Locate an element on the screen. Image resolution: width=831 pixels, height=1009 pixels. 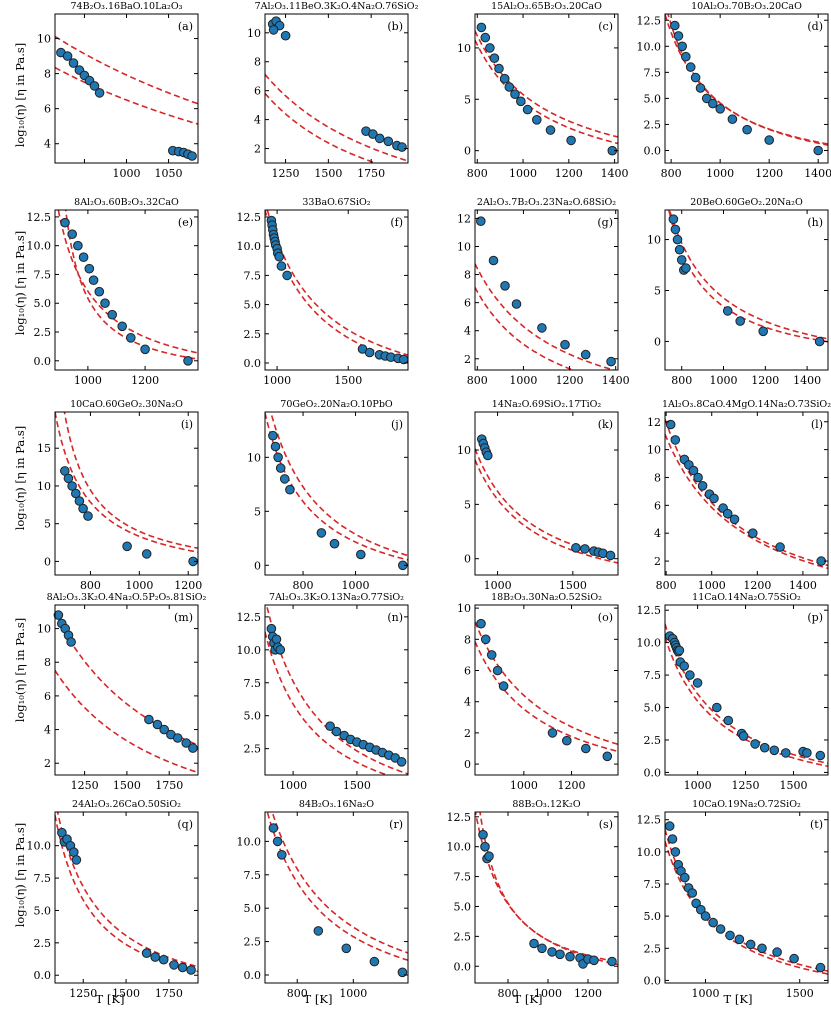
panel-m-xtick-label: 1250 is located at coordinates (85, 785).